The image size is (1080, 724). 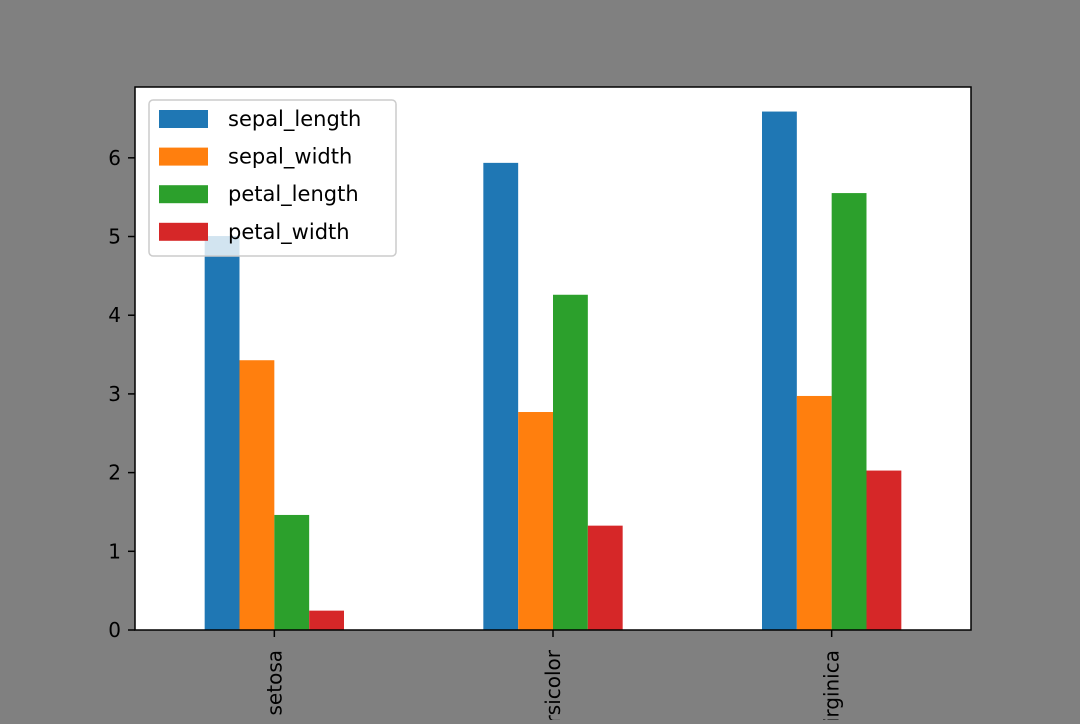 What do you see at coordinates (183, 231) in the screenshot?
I see `legend-swatch-petal_width` at bounding box center [183, 231].